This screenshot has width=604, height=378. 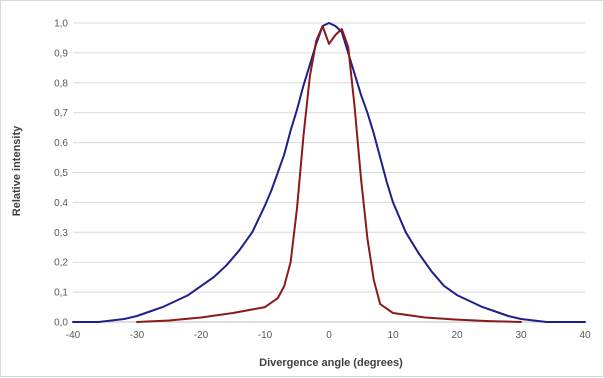 I want to click on x-tick-label: 10, so click(x=393, y=335).